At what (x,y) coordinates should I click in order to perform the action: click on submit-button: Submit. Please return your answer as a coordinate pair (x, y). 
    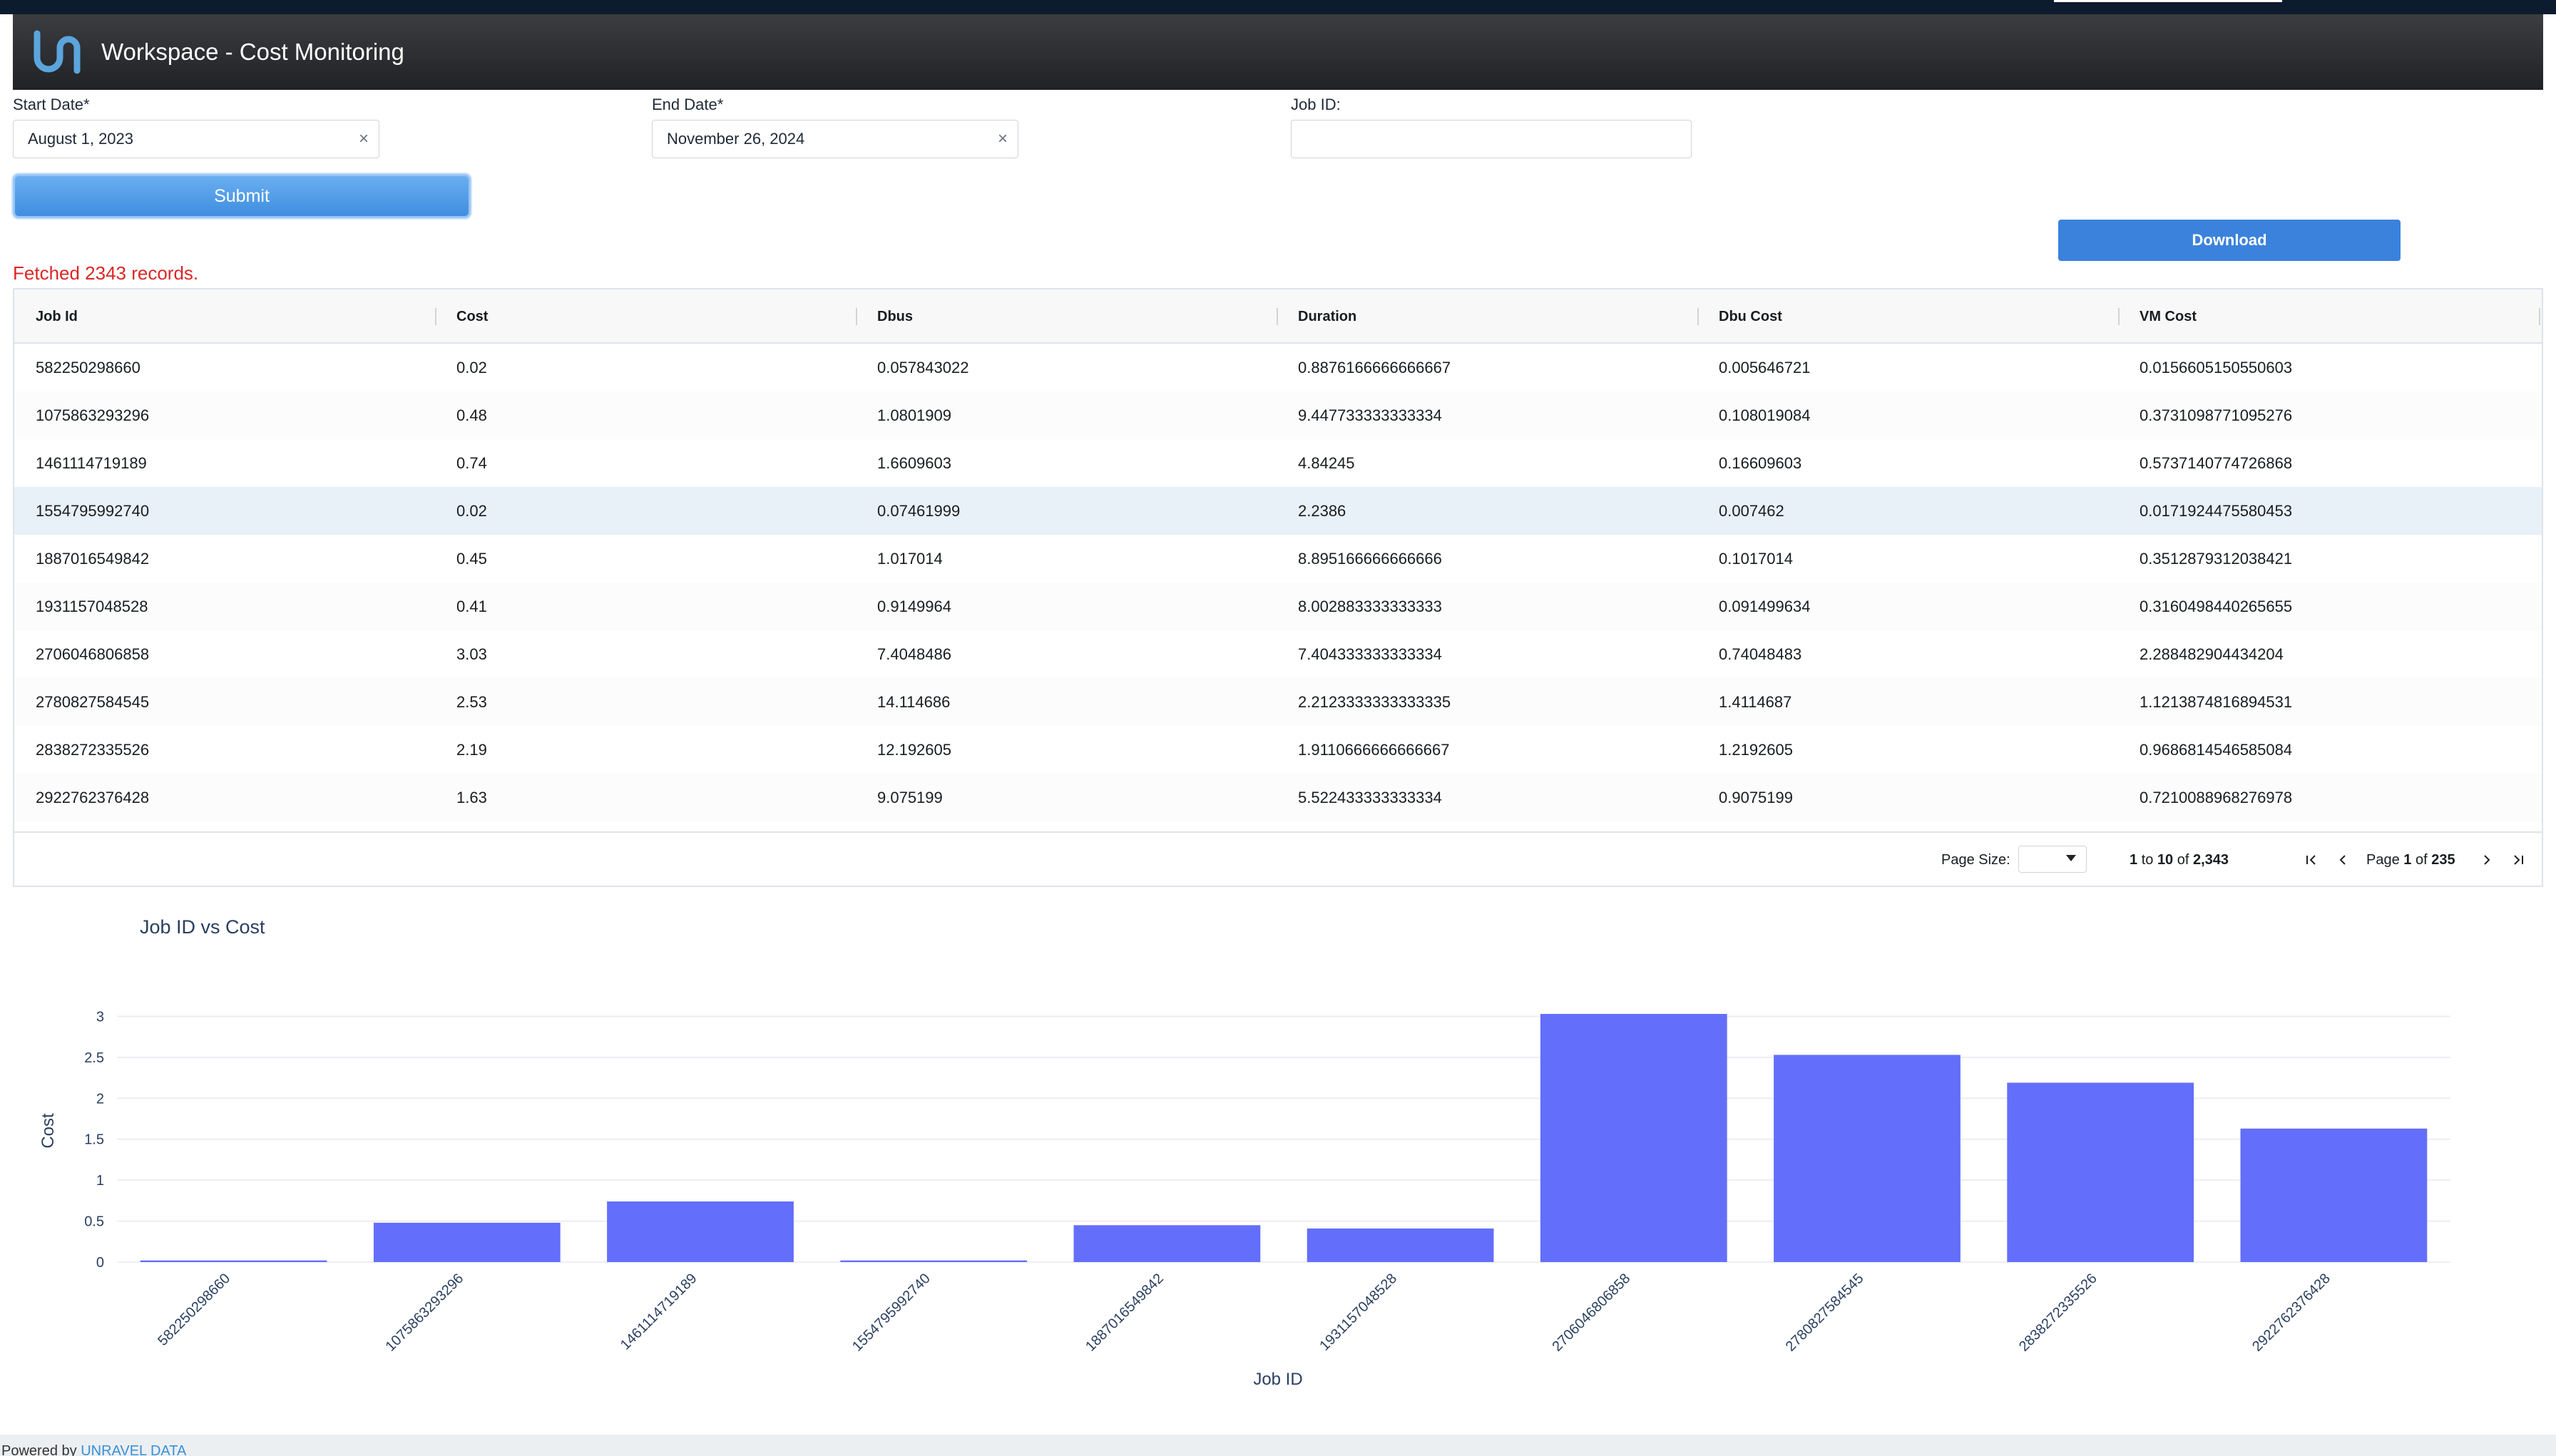
    Looking at the image, I should click on (242, 196).